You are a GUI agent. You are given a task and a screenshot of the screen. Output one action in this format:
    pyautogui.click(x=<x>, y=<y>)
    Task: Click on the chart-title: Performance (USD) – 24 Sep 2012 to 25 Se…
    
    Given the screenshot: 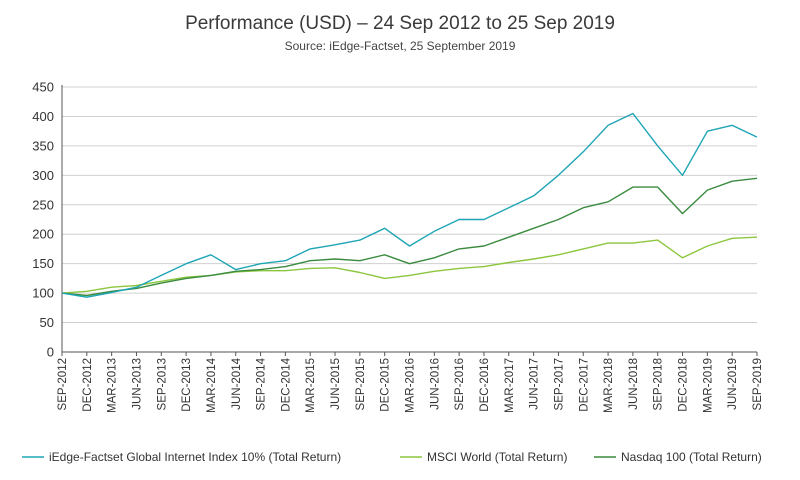 What is the action you would take?
    pyautogui.click(x=400, y=23)
    